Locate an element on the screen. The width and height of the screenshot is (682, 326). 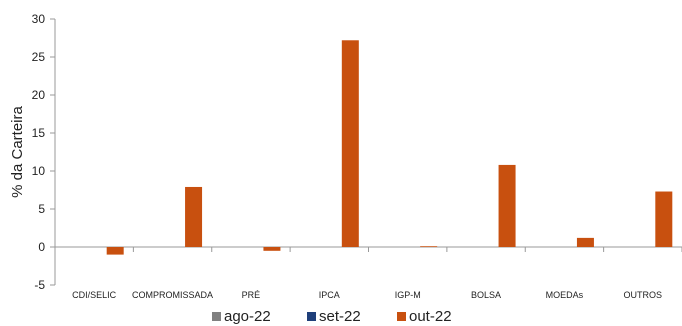
bar-out-22-BOLSA is located at coordinates (507, 205).